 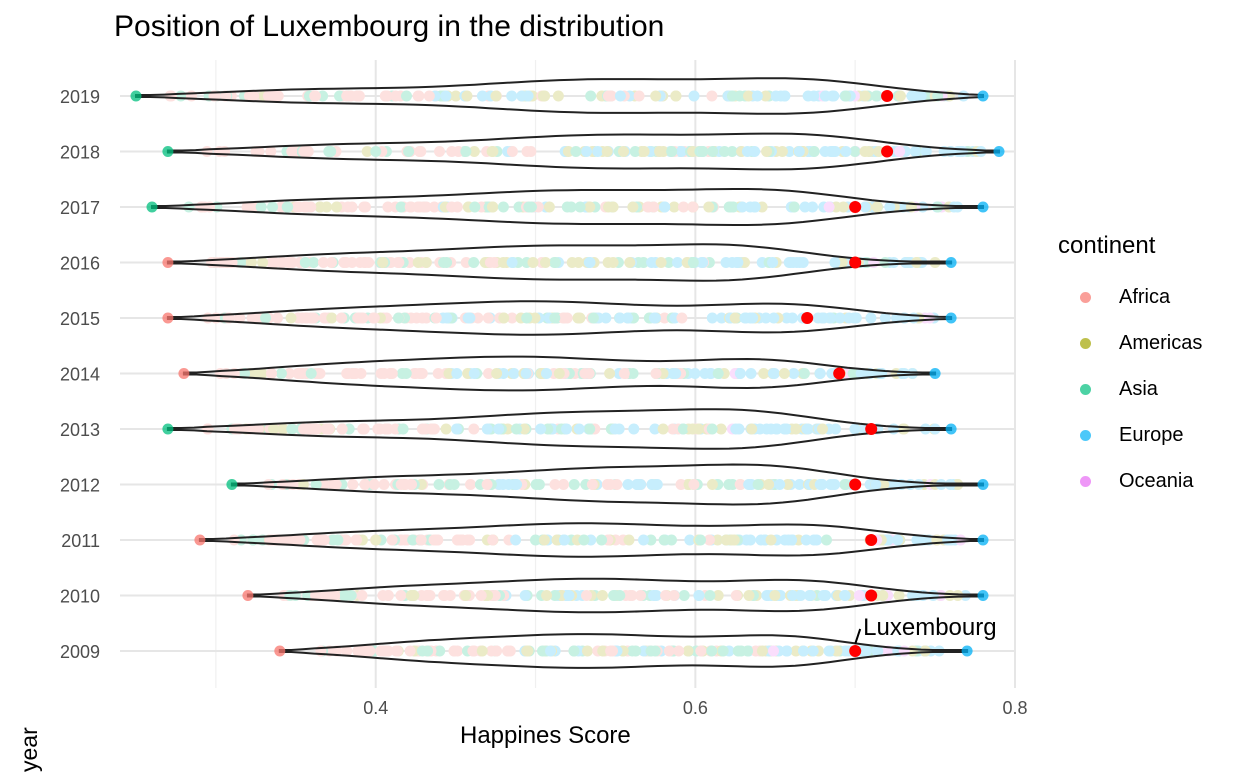 What do you see at coordinates (1107, 245) in the screenshot?
I see `legend-title: continent` at bounding box center [1107, 245].